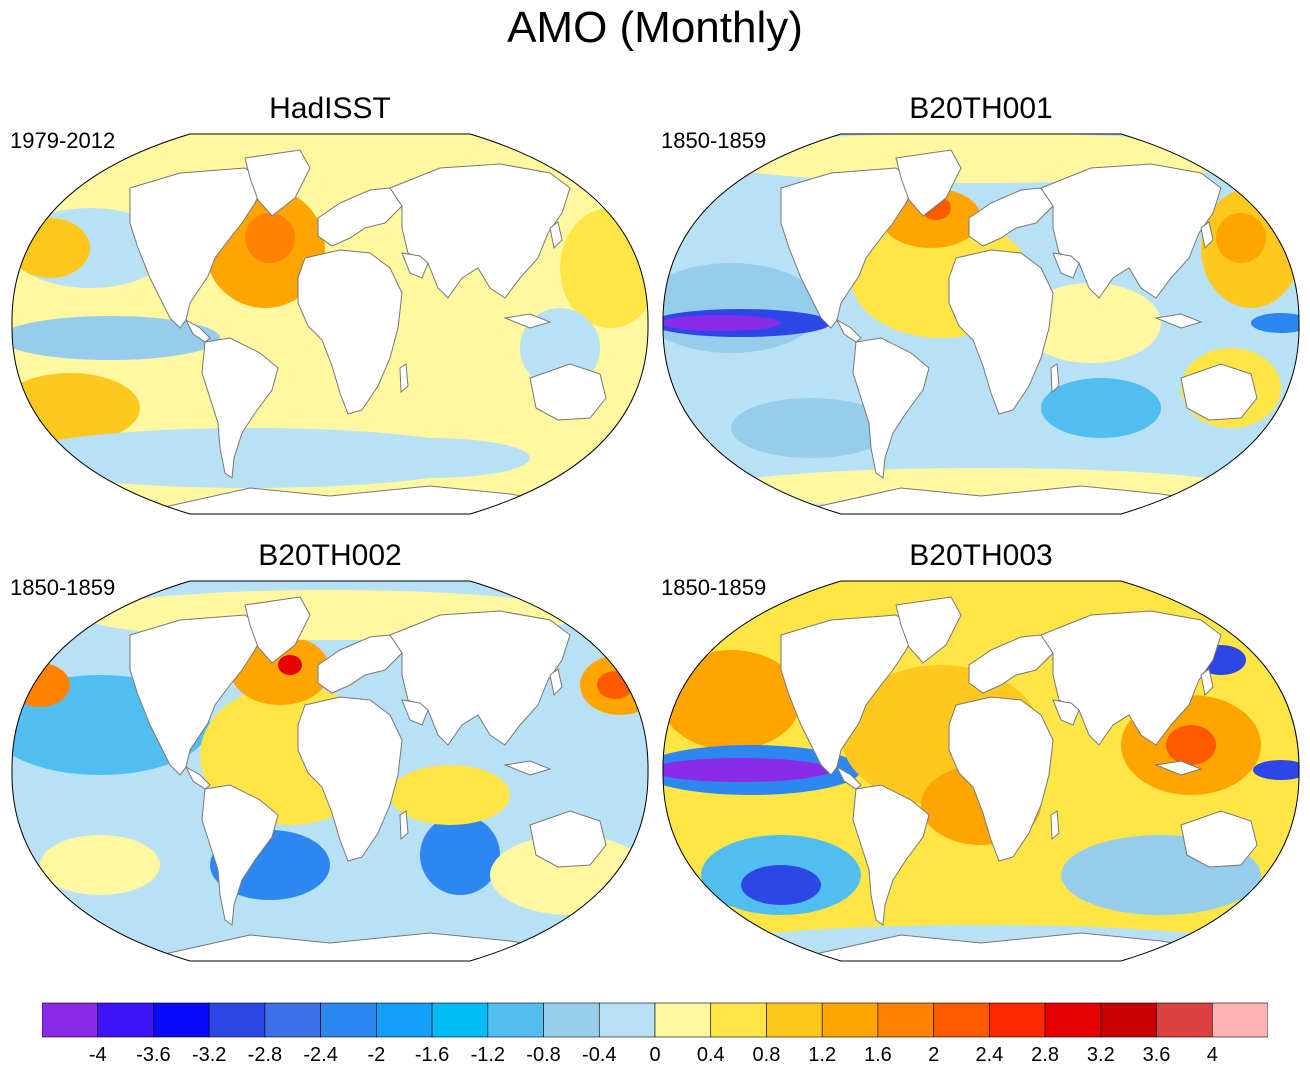  What do you see at coordinates (1045, 1055) in the screenshot?
I see `colorbar-tick-label: 2.8` at bounding box center [1045, 1055].